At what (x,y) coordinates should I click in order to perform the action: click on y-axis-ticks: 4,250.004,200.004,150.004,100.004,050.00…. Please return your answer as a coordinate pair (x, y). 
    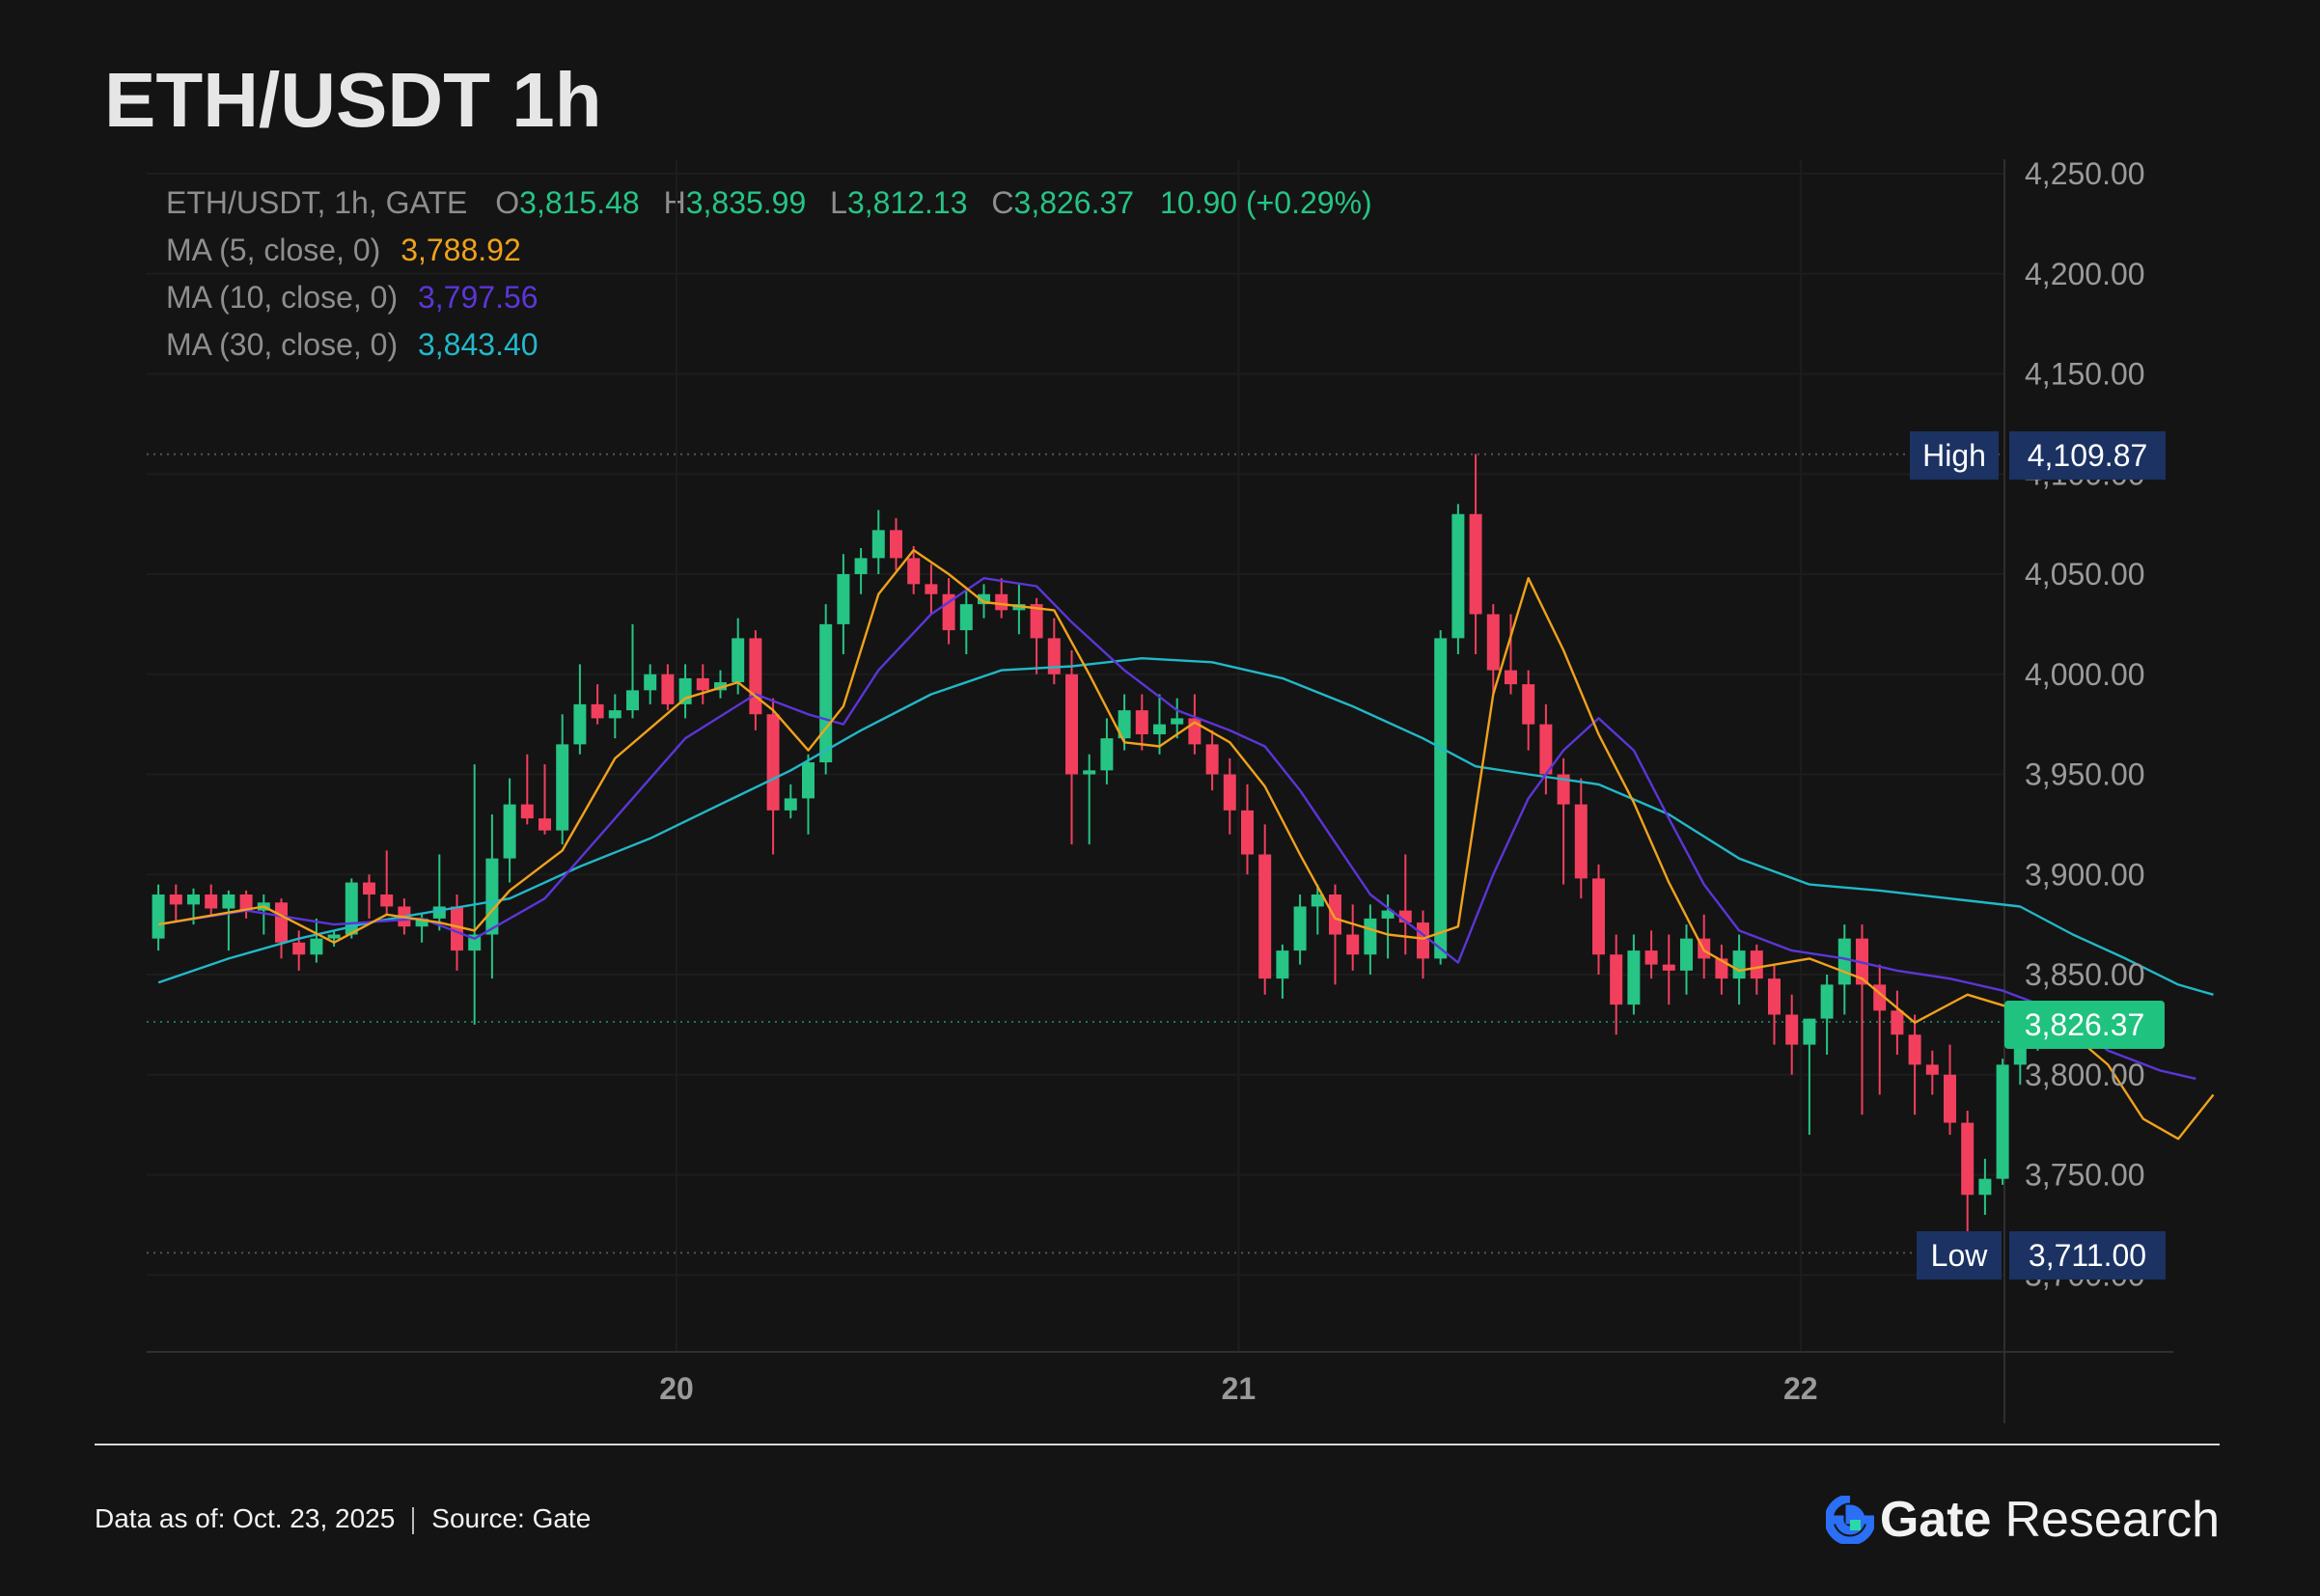
    Looking at the image, I should click on (2085, 724).